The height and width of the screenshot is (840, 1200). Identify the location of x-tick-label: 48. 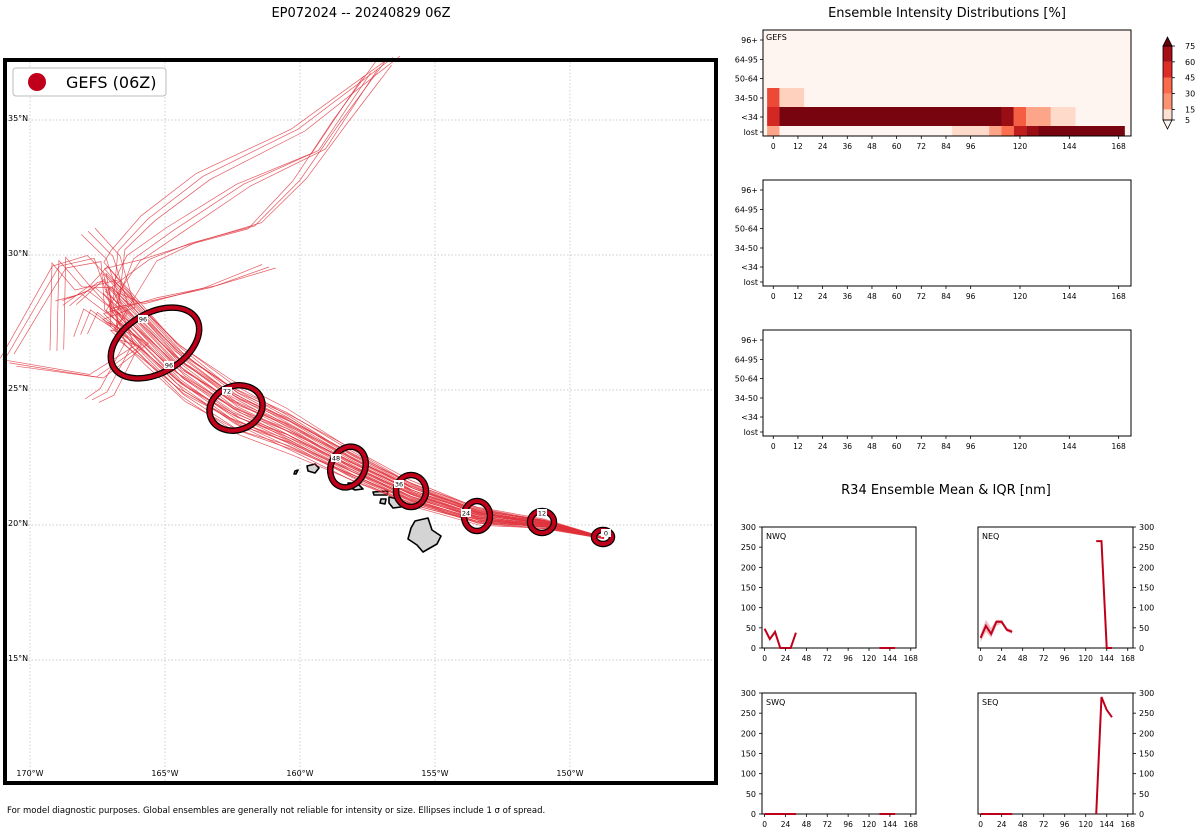
(807, 658).